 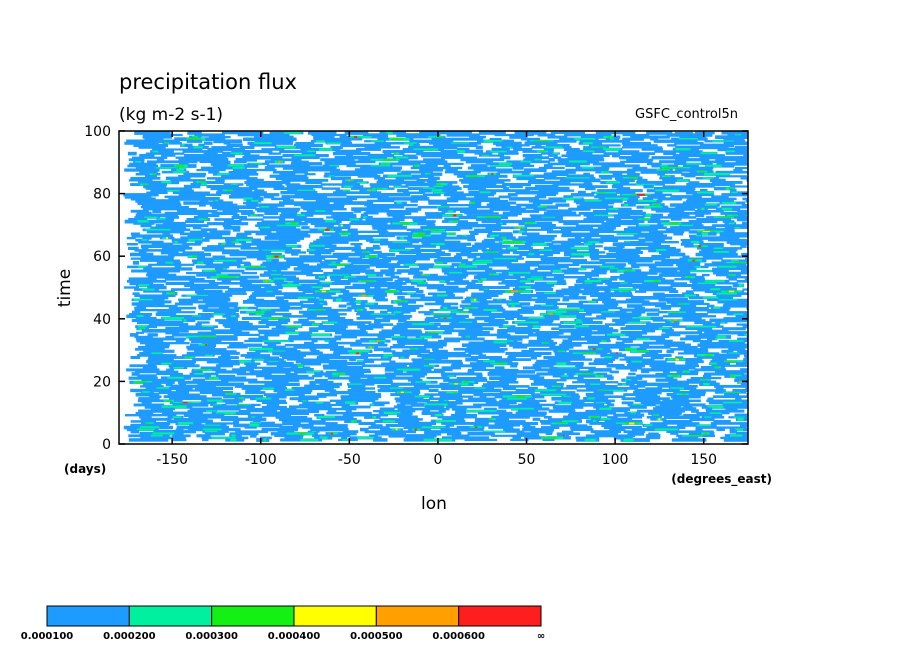 I want to click on x-tick-label: 0, so click(x=437, y=460).